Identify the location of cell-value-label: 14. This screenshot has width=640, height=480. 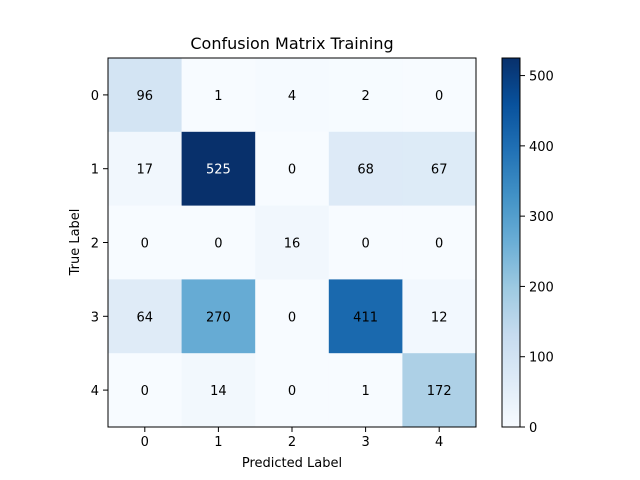
(218, 391).